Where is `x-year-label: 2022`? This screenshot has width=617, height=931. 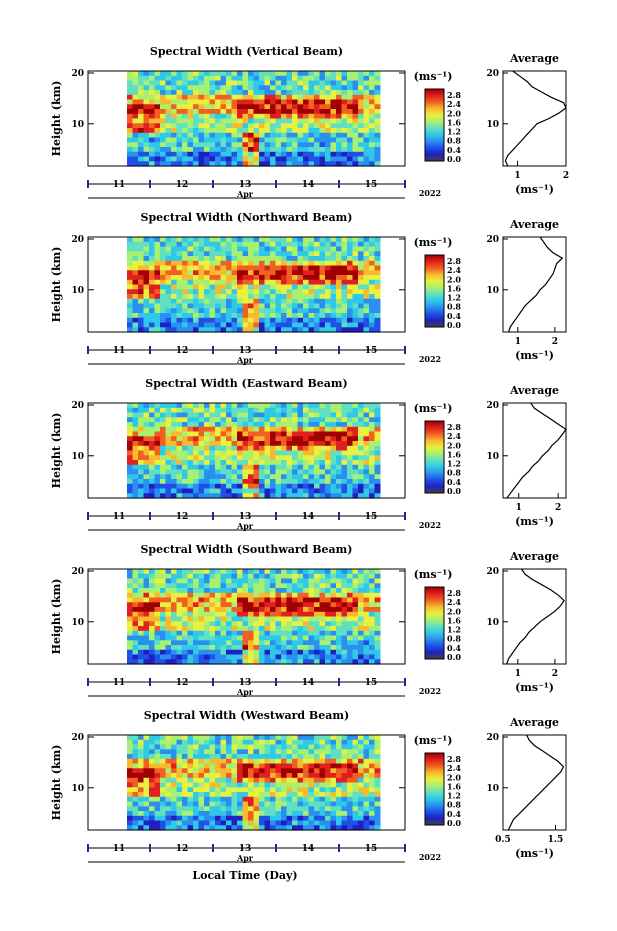
x-year-label: 2022 is located at coordinates (430, 691).